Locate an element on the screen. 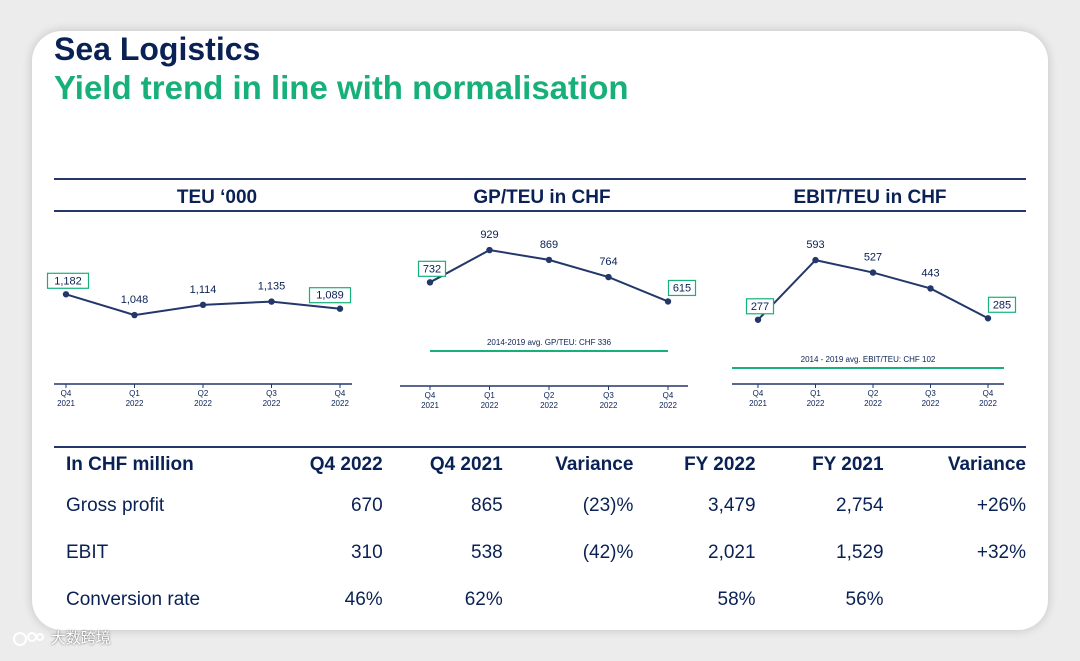 The image size is (1080, 661). table-cell: 865 is located at coordinates (487, 505).